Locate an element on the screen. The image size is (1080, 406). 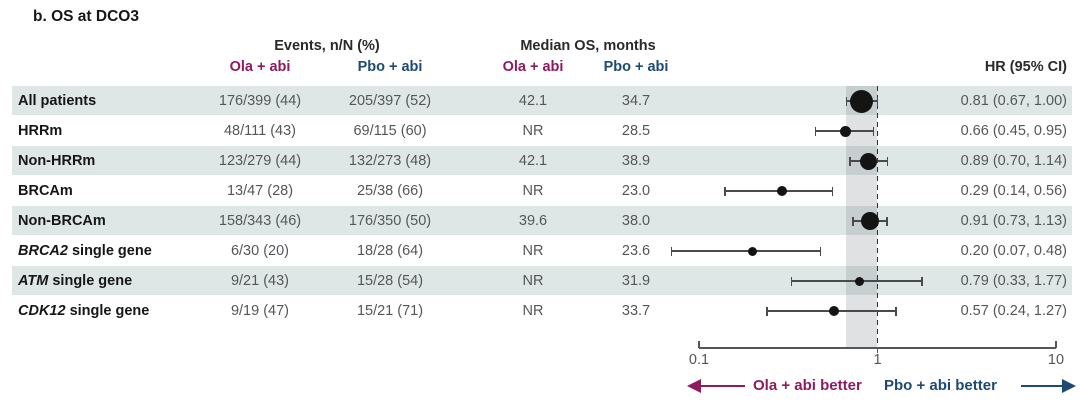
row-label-gene: BRCA2 is located at coordinates (43, 251).